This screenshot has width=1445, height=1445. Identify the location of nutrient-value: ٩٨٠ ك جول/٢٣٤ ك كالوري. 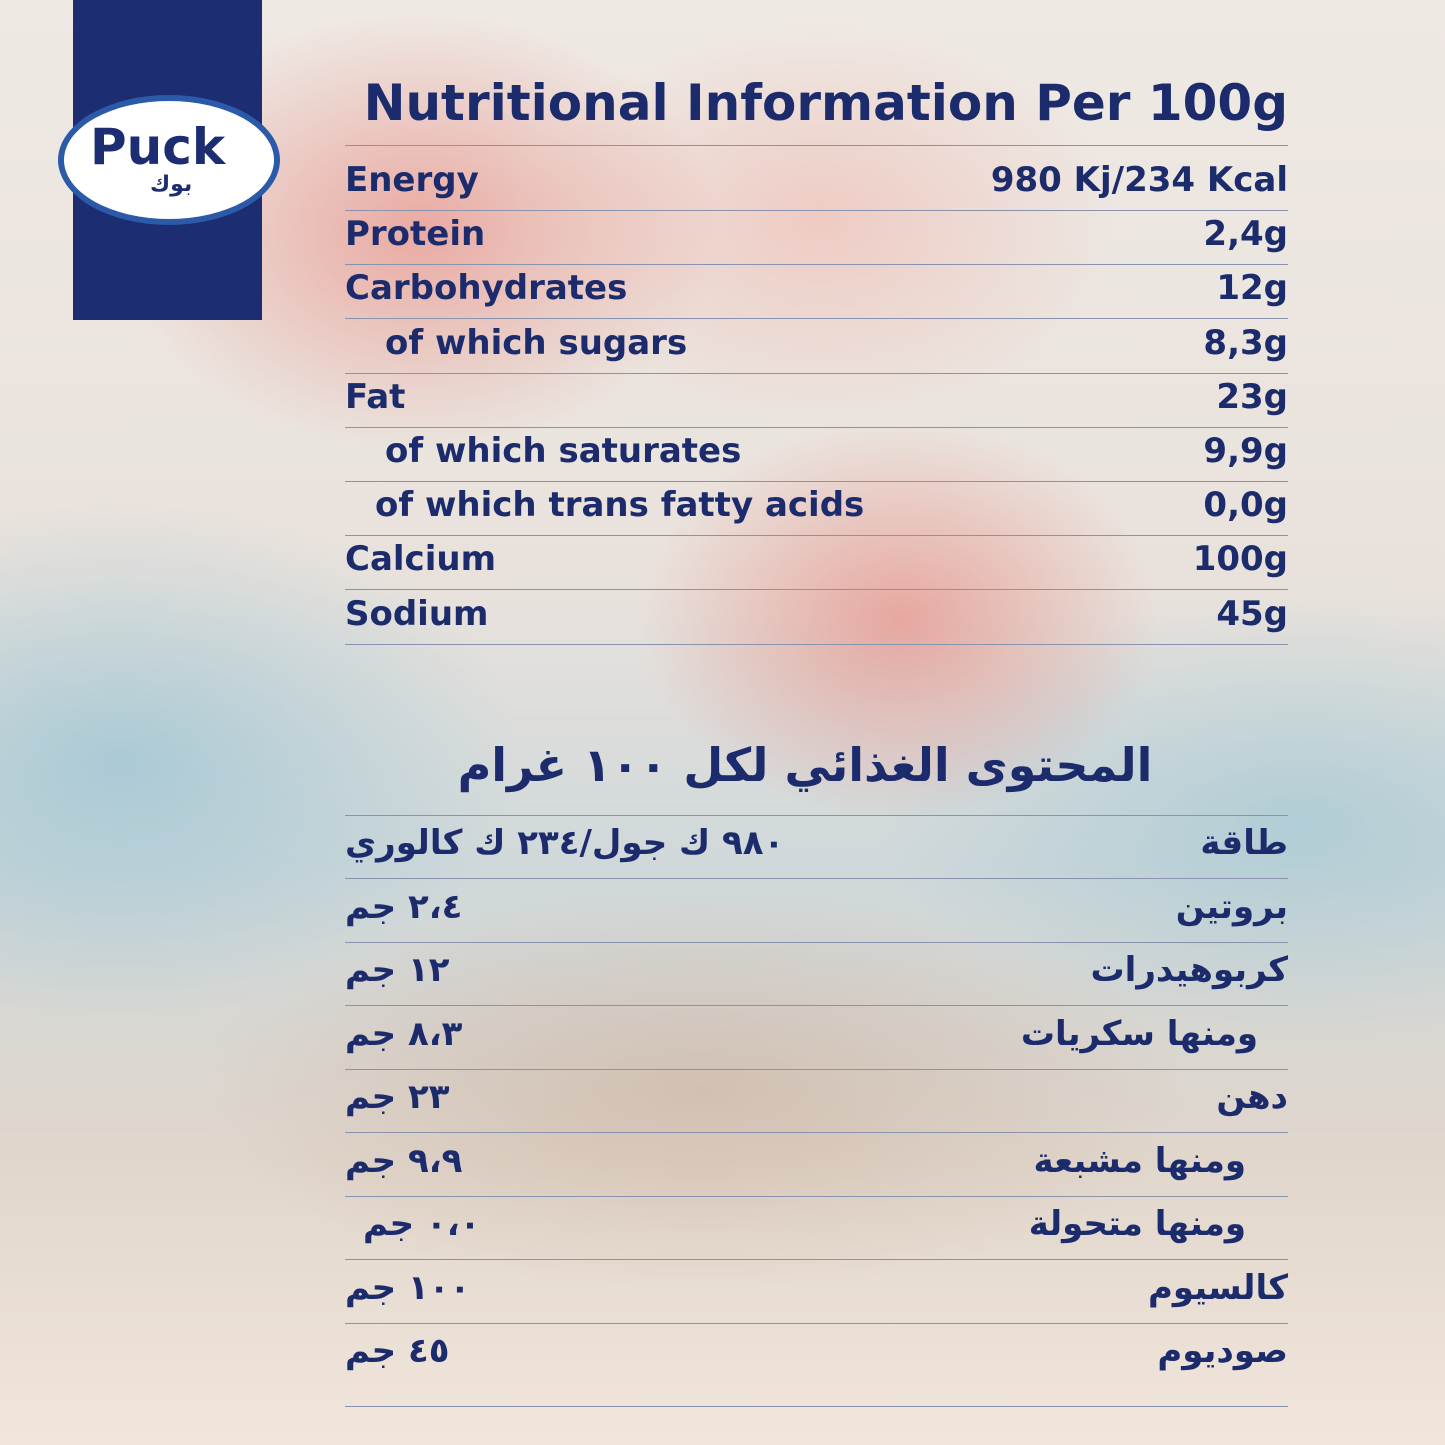
(565, 843).